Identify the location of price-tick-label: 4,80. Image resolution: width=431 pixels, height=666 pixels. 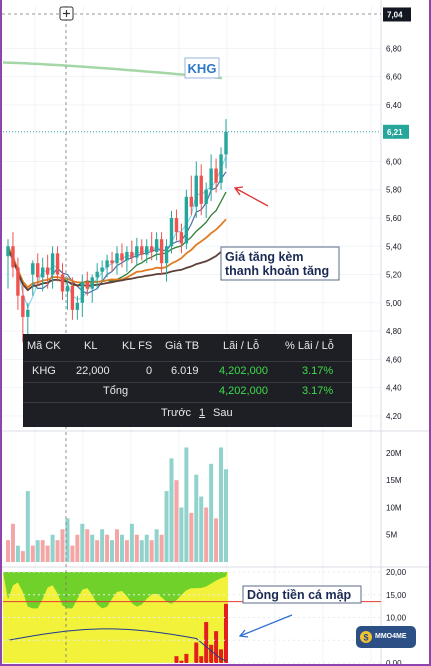
(394, 331).